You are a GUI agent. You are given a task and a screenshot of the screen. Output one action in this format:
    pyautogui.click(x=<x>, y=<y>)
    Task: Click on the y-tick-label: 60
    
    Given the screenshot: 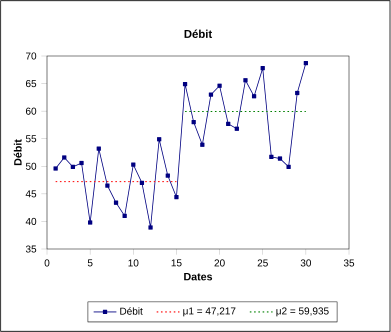 What is the action you would take?
    pyautogui.click(x=31, y=111)
    